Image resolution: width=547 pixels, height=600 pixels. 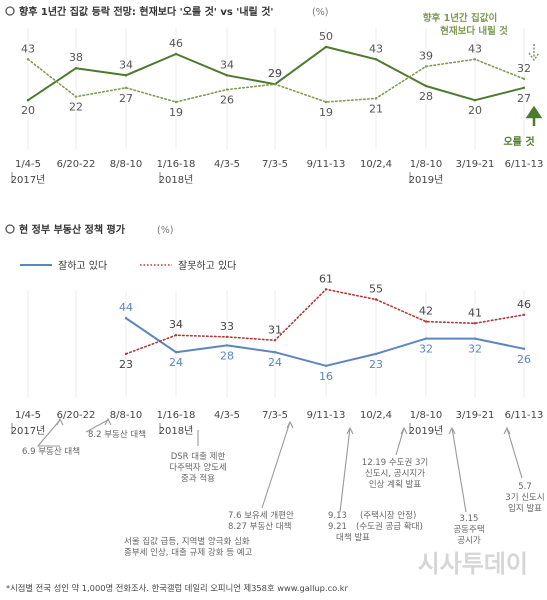 What do you see at coordinates (82, 265) in the screenshot?
I see `legend-good-label: 잘하고 있다` at bounding box center [82, 265].